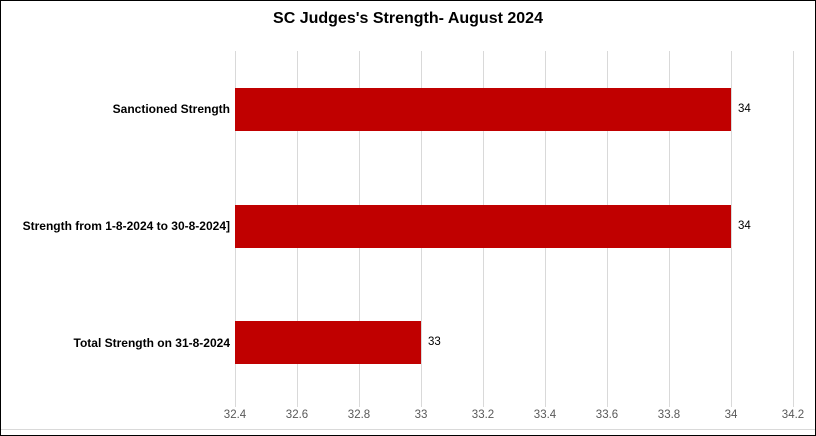  I want to click on x-tick-label: 32.4, so click(235, 415).